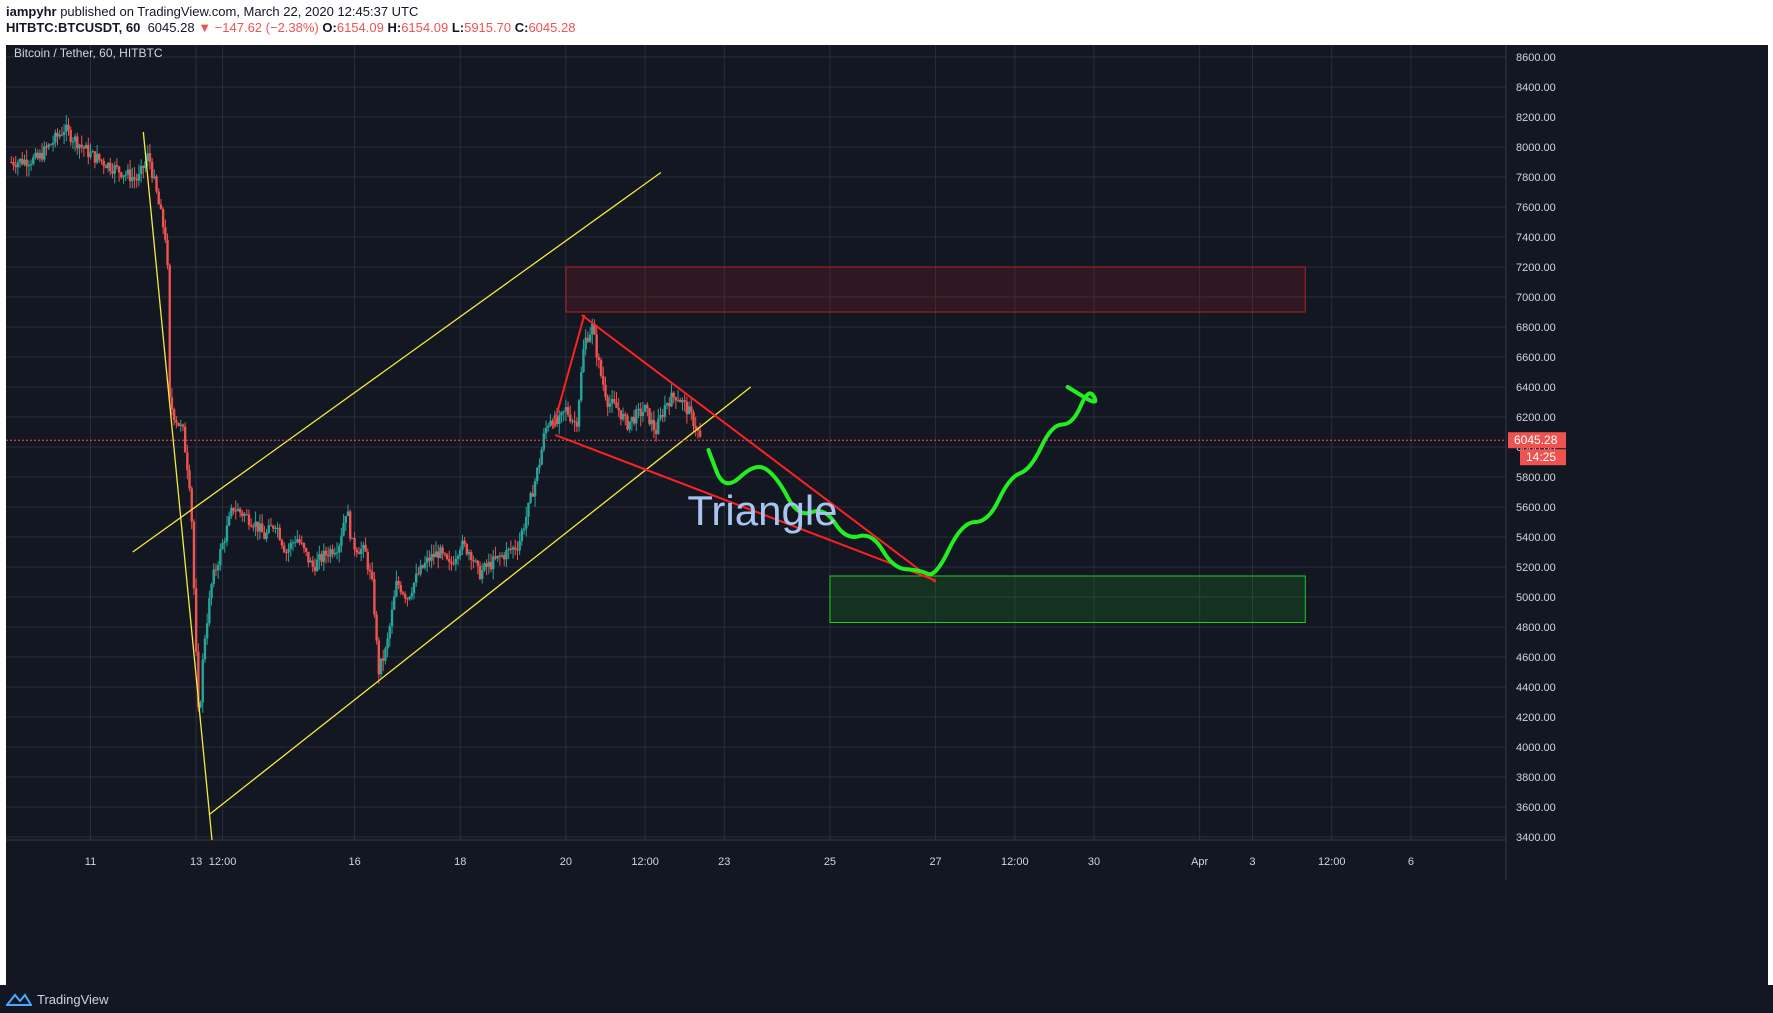  I want to click on time-tick-label: 20, so click(566, 862).